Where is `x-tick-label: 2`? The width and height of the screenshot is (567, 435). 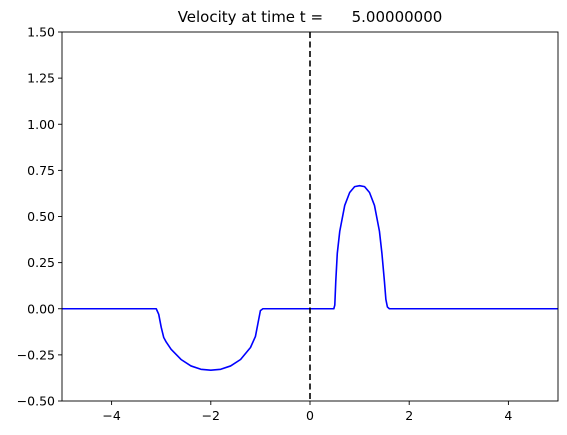
x-tick-label: 2 is located at coordinates (409, 415).